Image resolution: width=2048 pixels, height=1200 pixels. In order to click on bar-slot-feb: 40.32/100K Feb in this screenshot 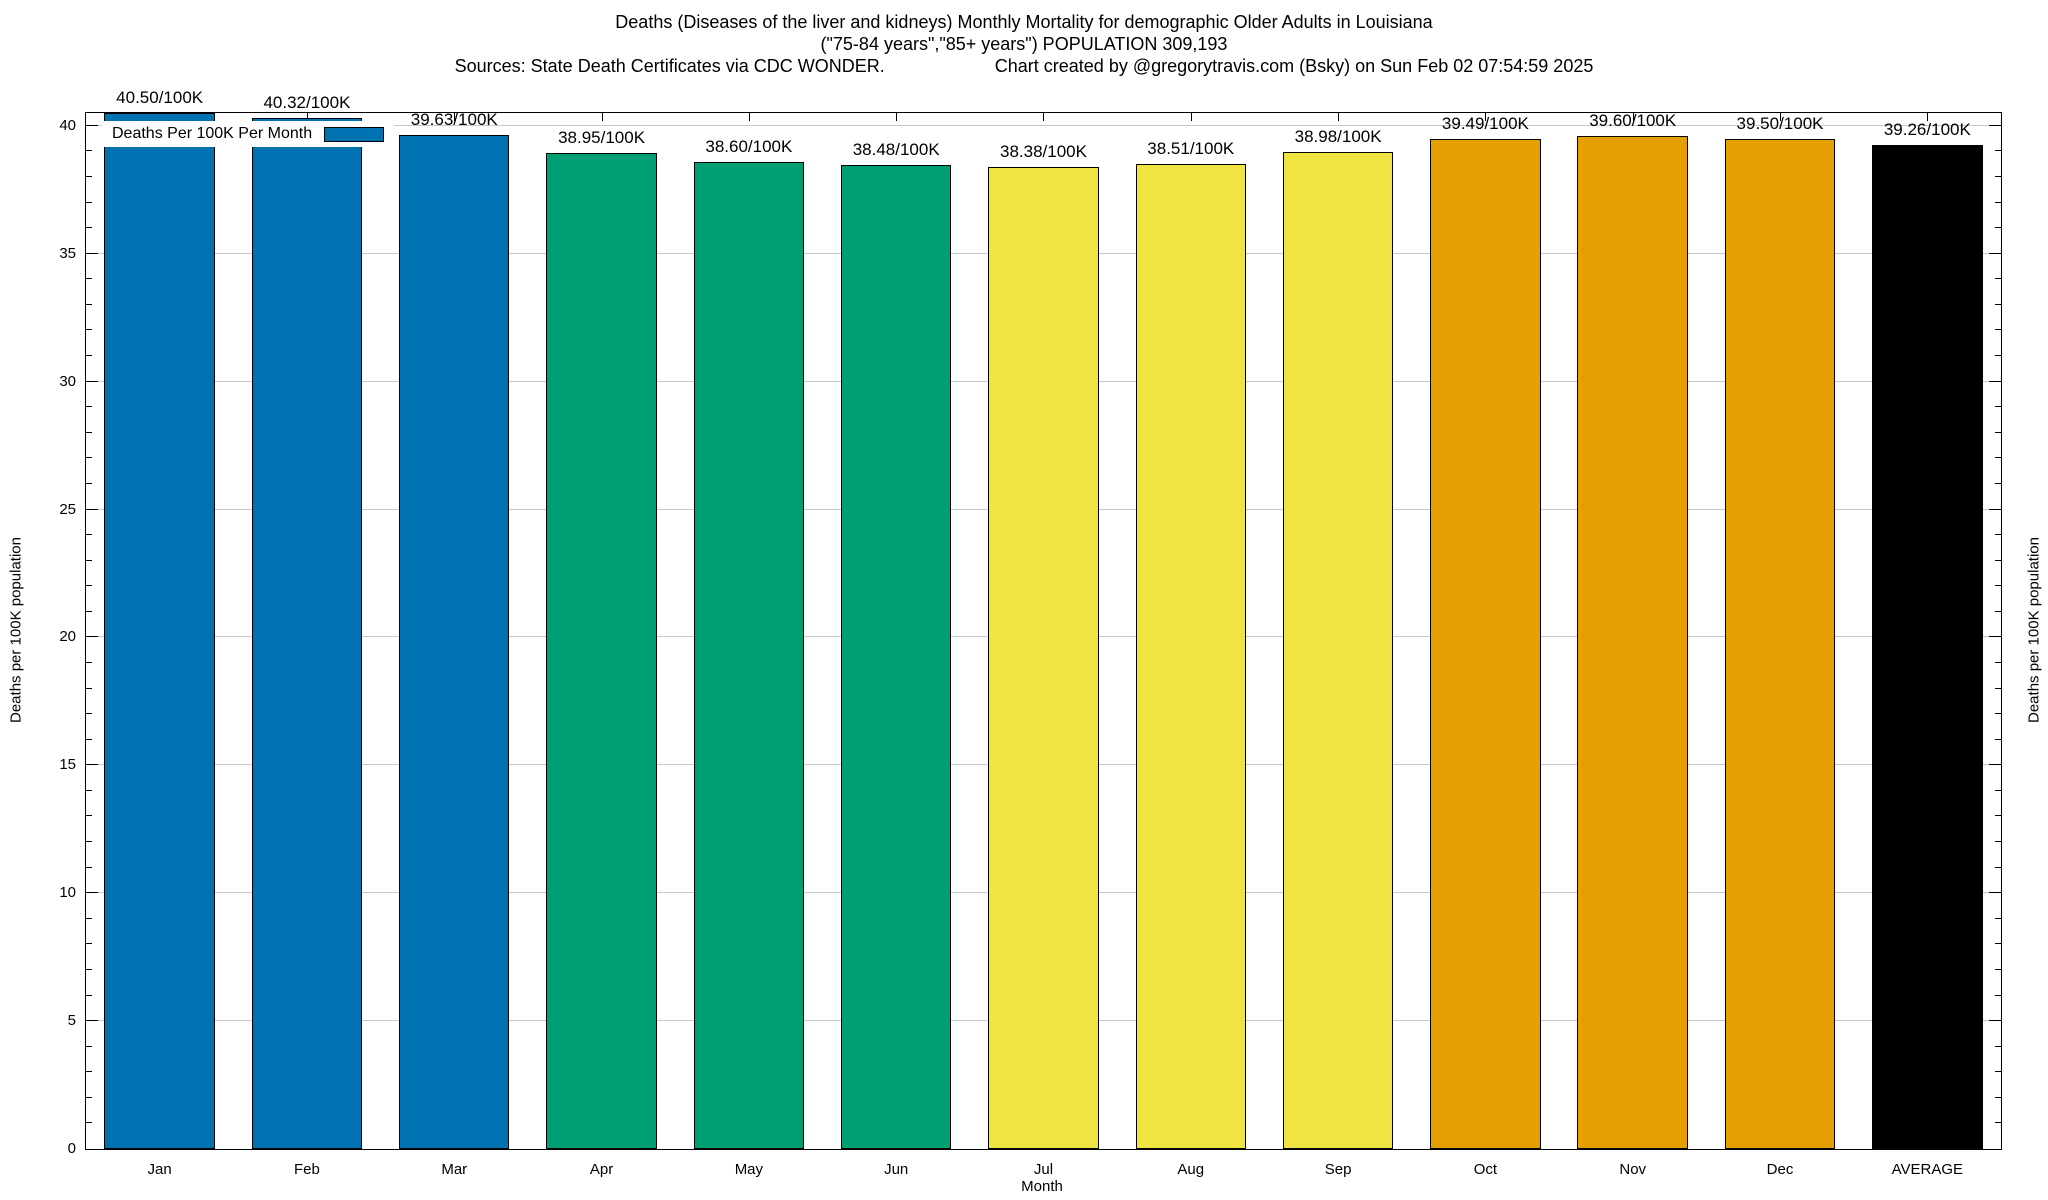, I will do `click(306, 635)`.